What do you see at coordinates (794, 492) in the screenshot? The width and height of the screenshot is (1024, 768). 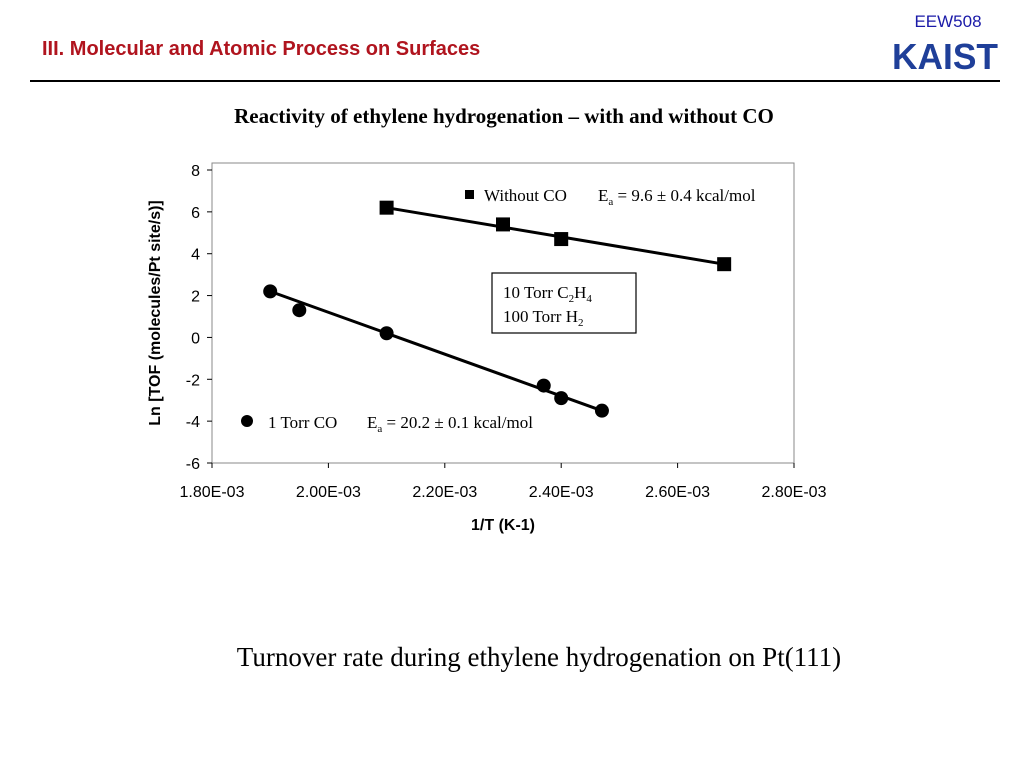 I see `x-tick-label: 2.80E-03` at bounding box center [794, 492].